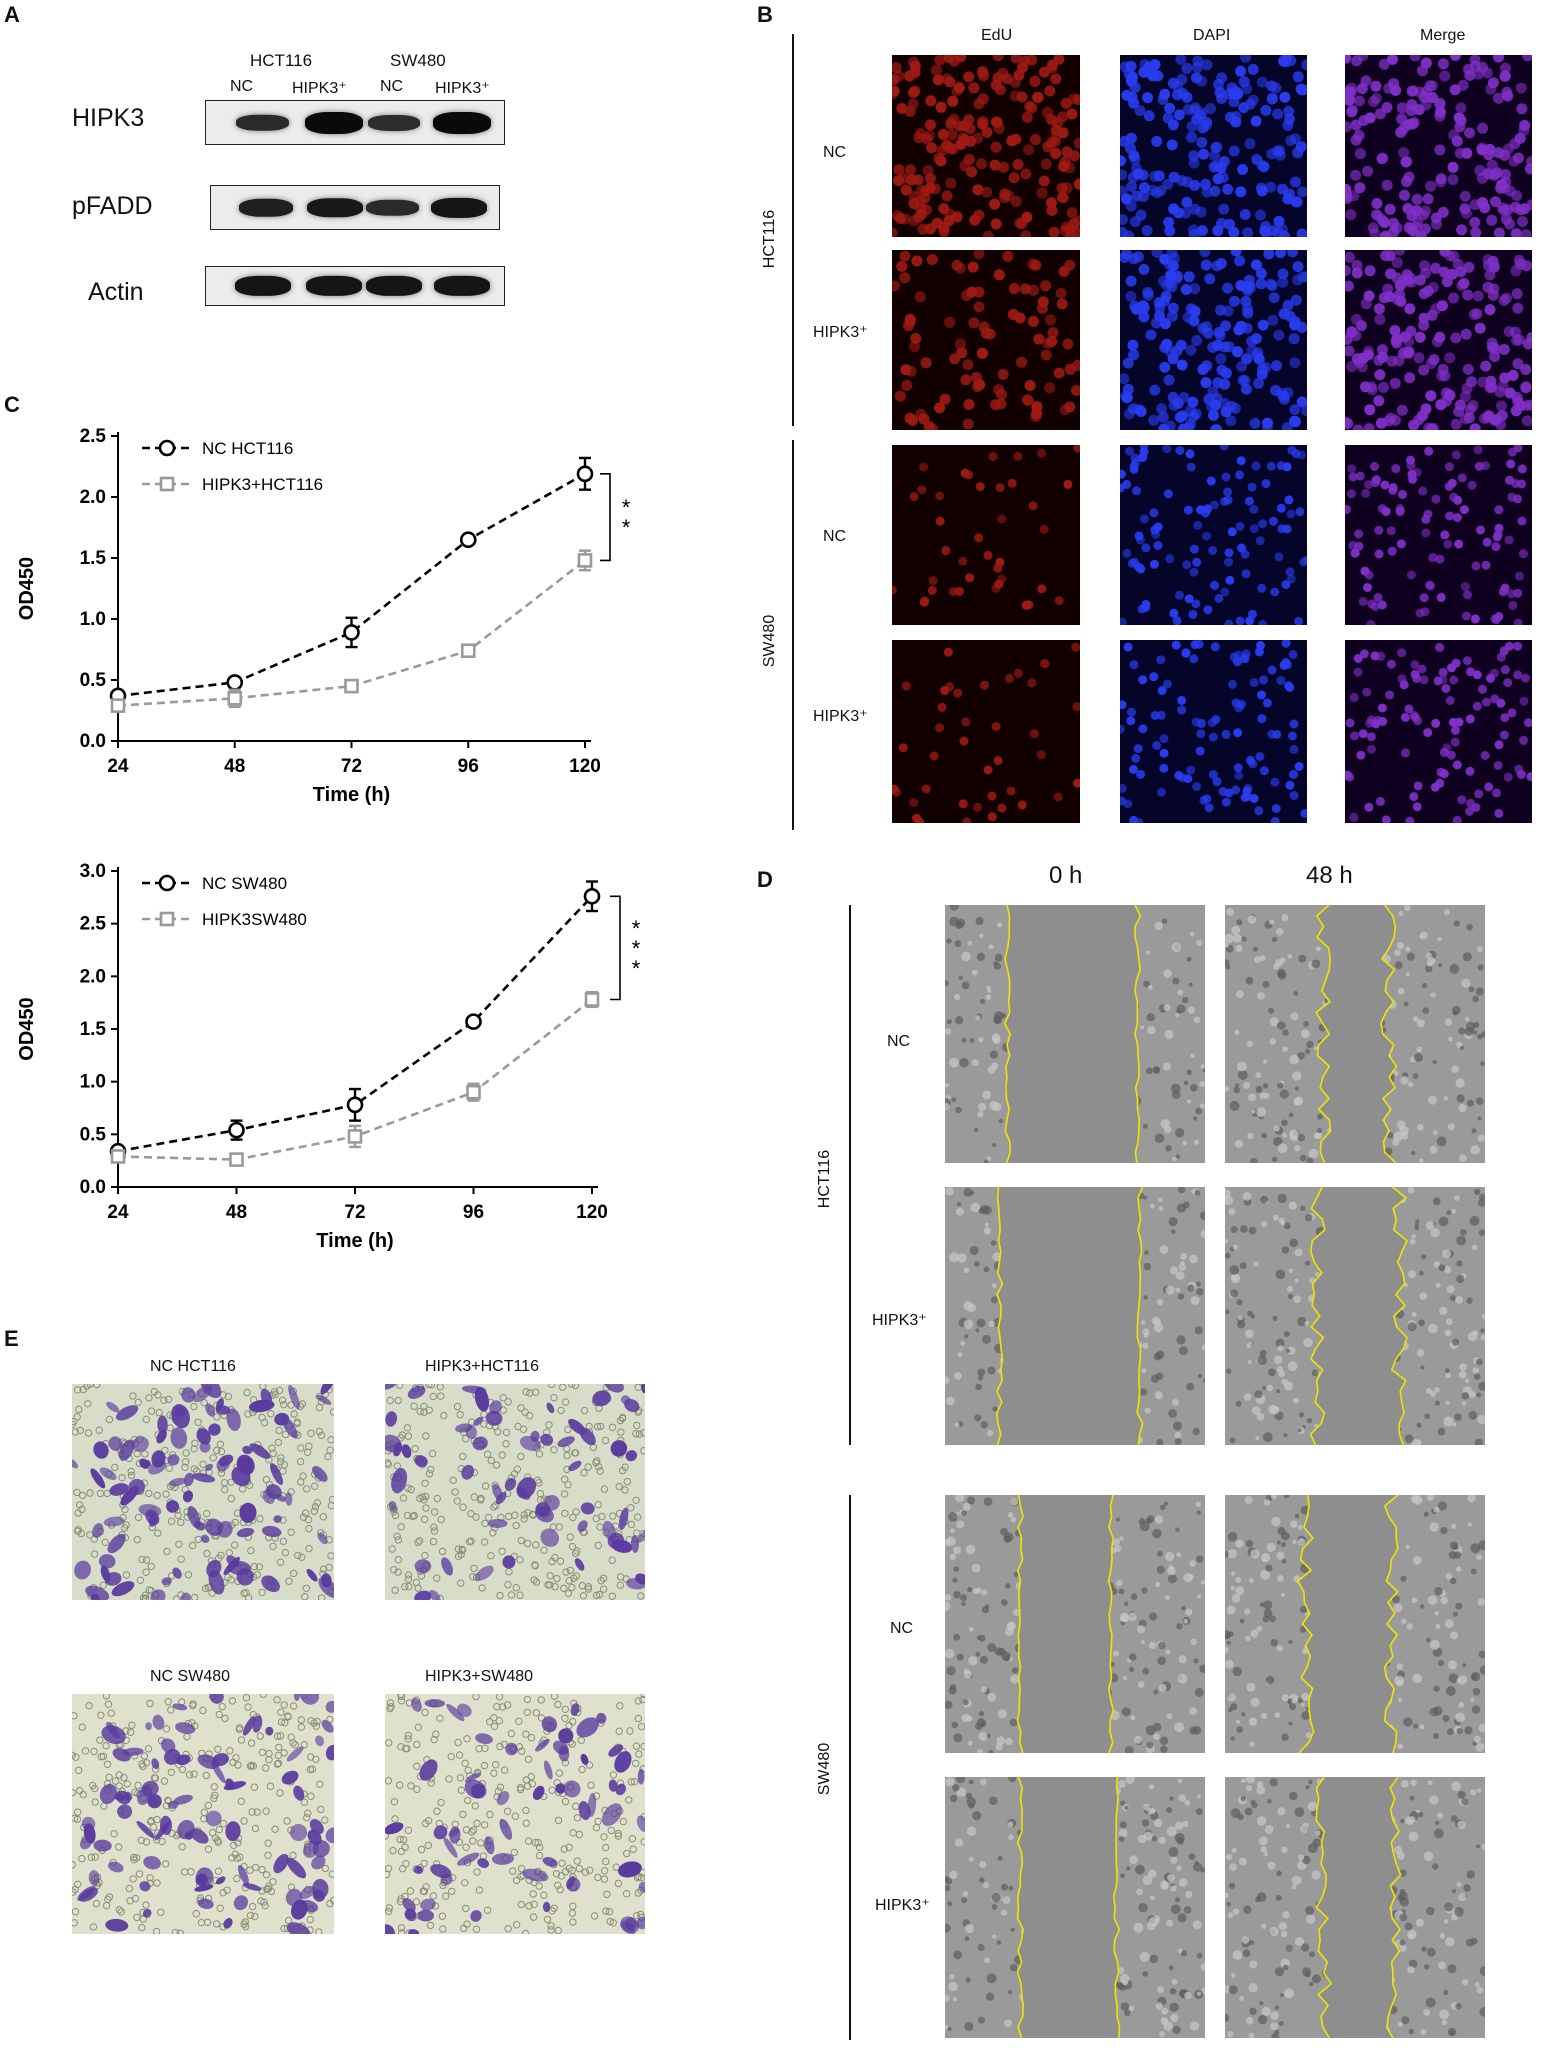 This screenshot has height=2048, width=1552. I want to click on blot-row-label-actin: Actin, so click(116, 292).